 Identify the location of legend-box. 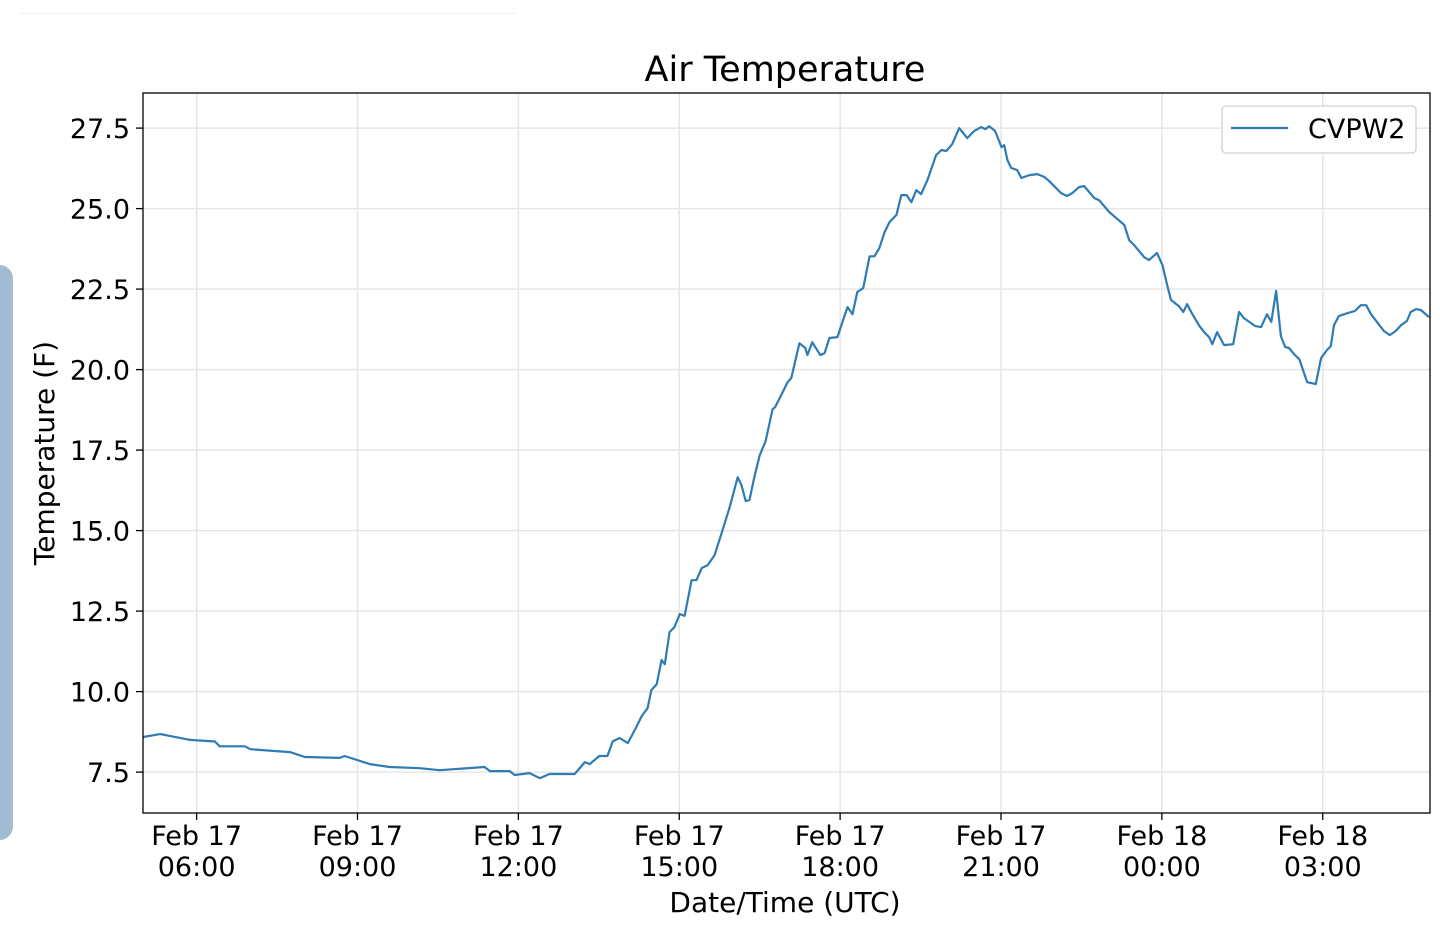
(1319, 129).